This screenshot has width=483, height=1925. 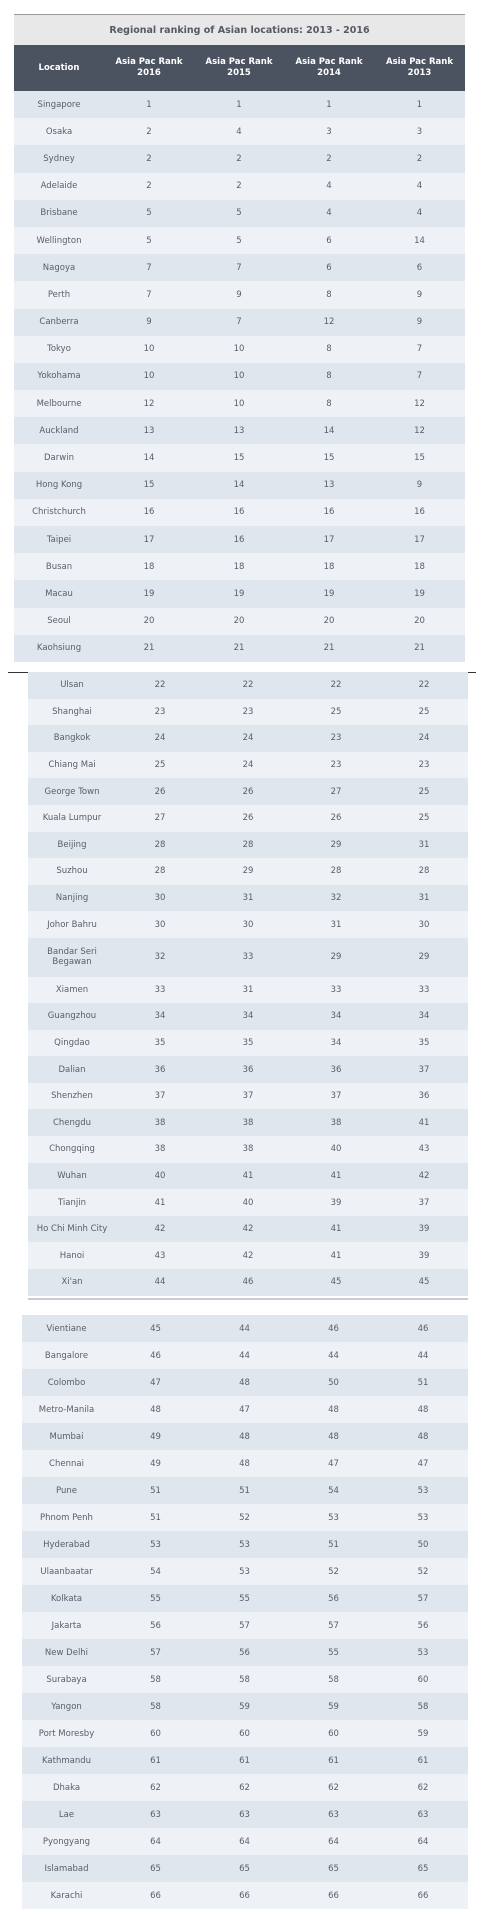 What do you see at coordinates (72, 957) in the screenshot?
I see `location-cell: Bandar Seri Begawan` at bounding box center [72, 957].